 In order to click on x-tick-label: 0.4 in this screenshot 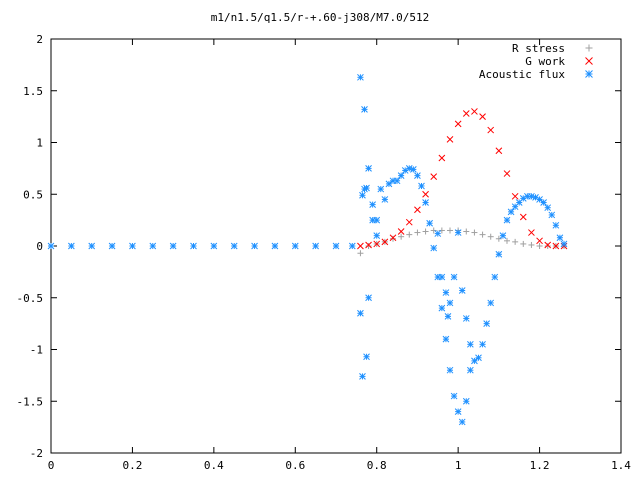, I will do `click(214, 465)`.